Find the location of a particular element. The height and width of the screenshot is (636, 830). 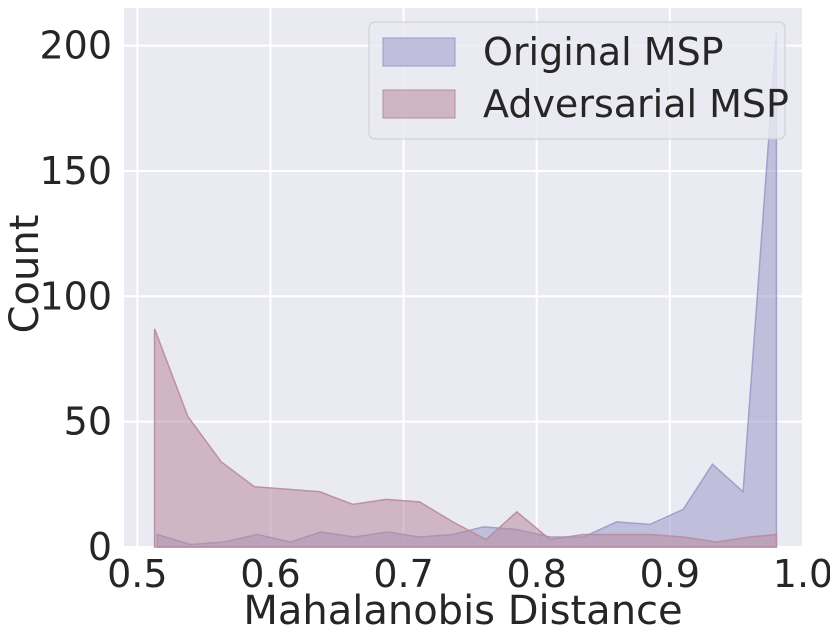

y-tick-label: 200 is located at coordinates (75, 46).